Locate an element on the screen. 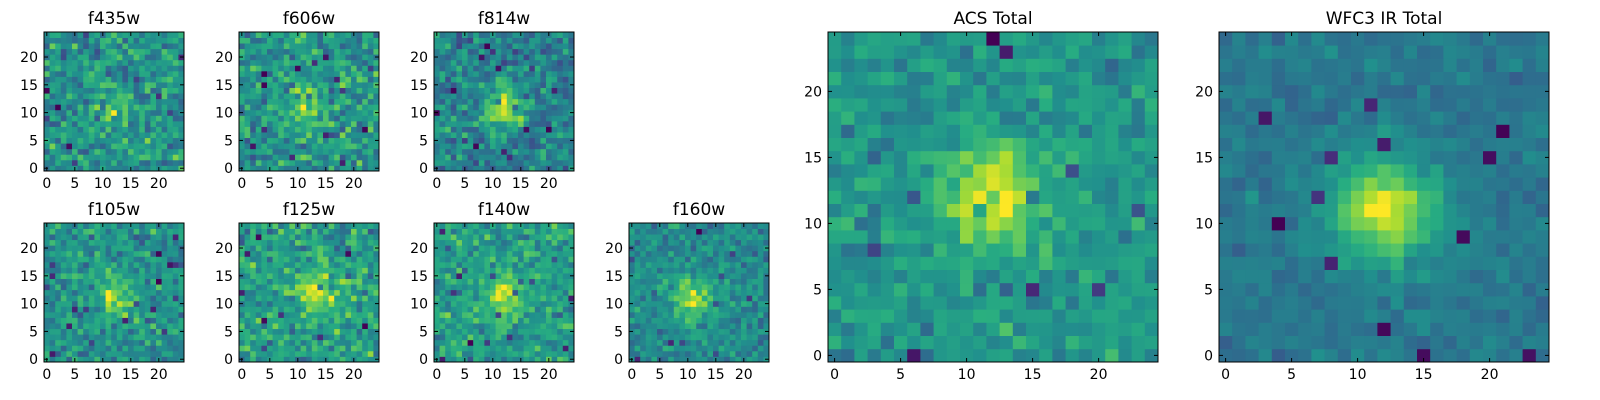 The height and width of the screenshot is (400, 1600). x-tick-label: 10 is located at coordinates (493, 375).